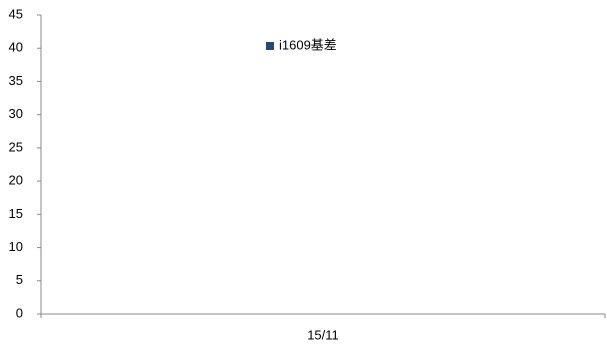 This screenshot has width=607, height=345. I want to click on y-tick-label: 20, so click(16, 180).